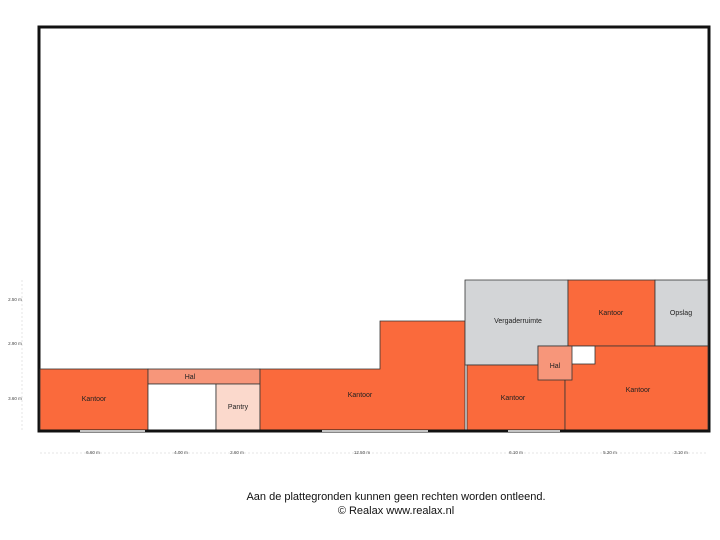 This screenshot has width=720, height=540. Describe the element at coordinates (15, 299) in the screenshot. I see `dimension: 2.50 m` at that location.